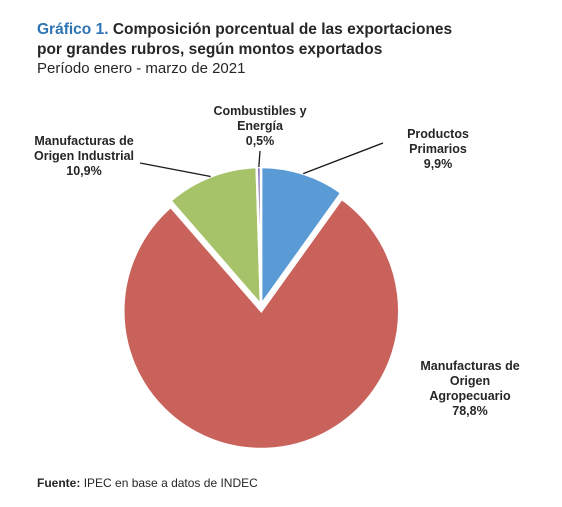 The width and height of the screenshot is (562, 507). What do you see at coordinates (260, 141) in the screenshot?
I see `label-combustibles-value: 0,5%` at bounding box center [260, 141].